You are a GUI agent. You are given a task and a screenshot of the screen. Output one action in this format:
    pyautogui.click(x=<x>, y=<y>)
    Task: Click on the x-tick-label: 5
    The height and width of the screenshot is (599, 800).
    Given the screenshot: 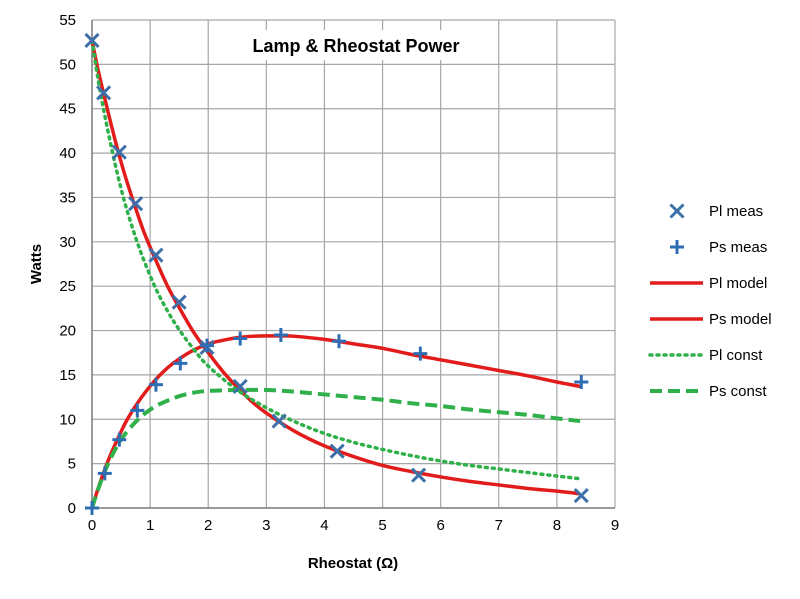 What is the action you would take?
    pyautogui.click(x=382, y=525)
    